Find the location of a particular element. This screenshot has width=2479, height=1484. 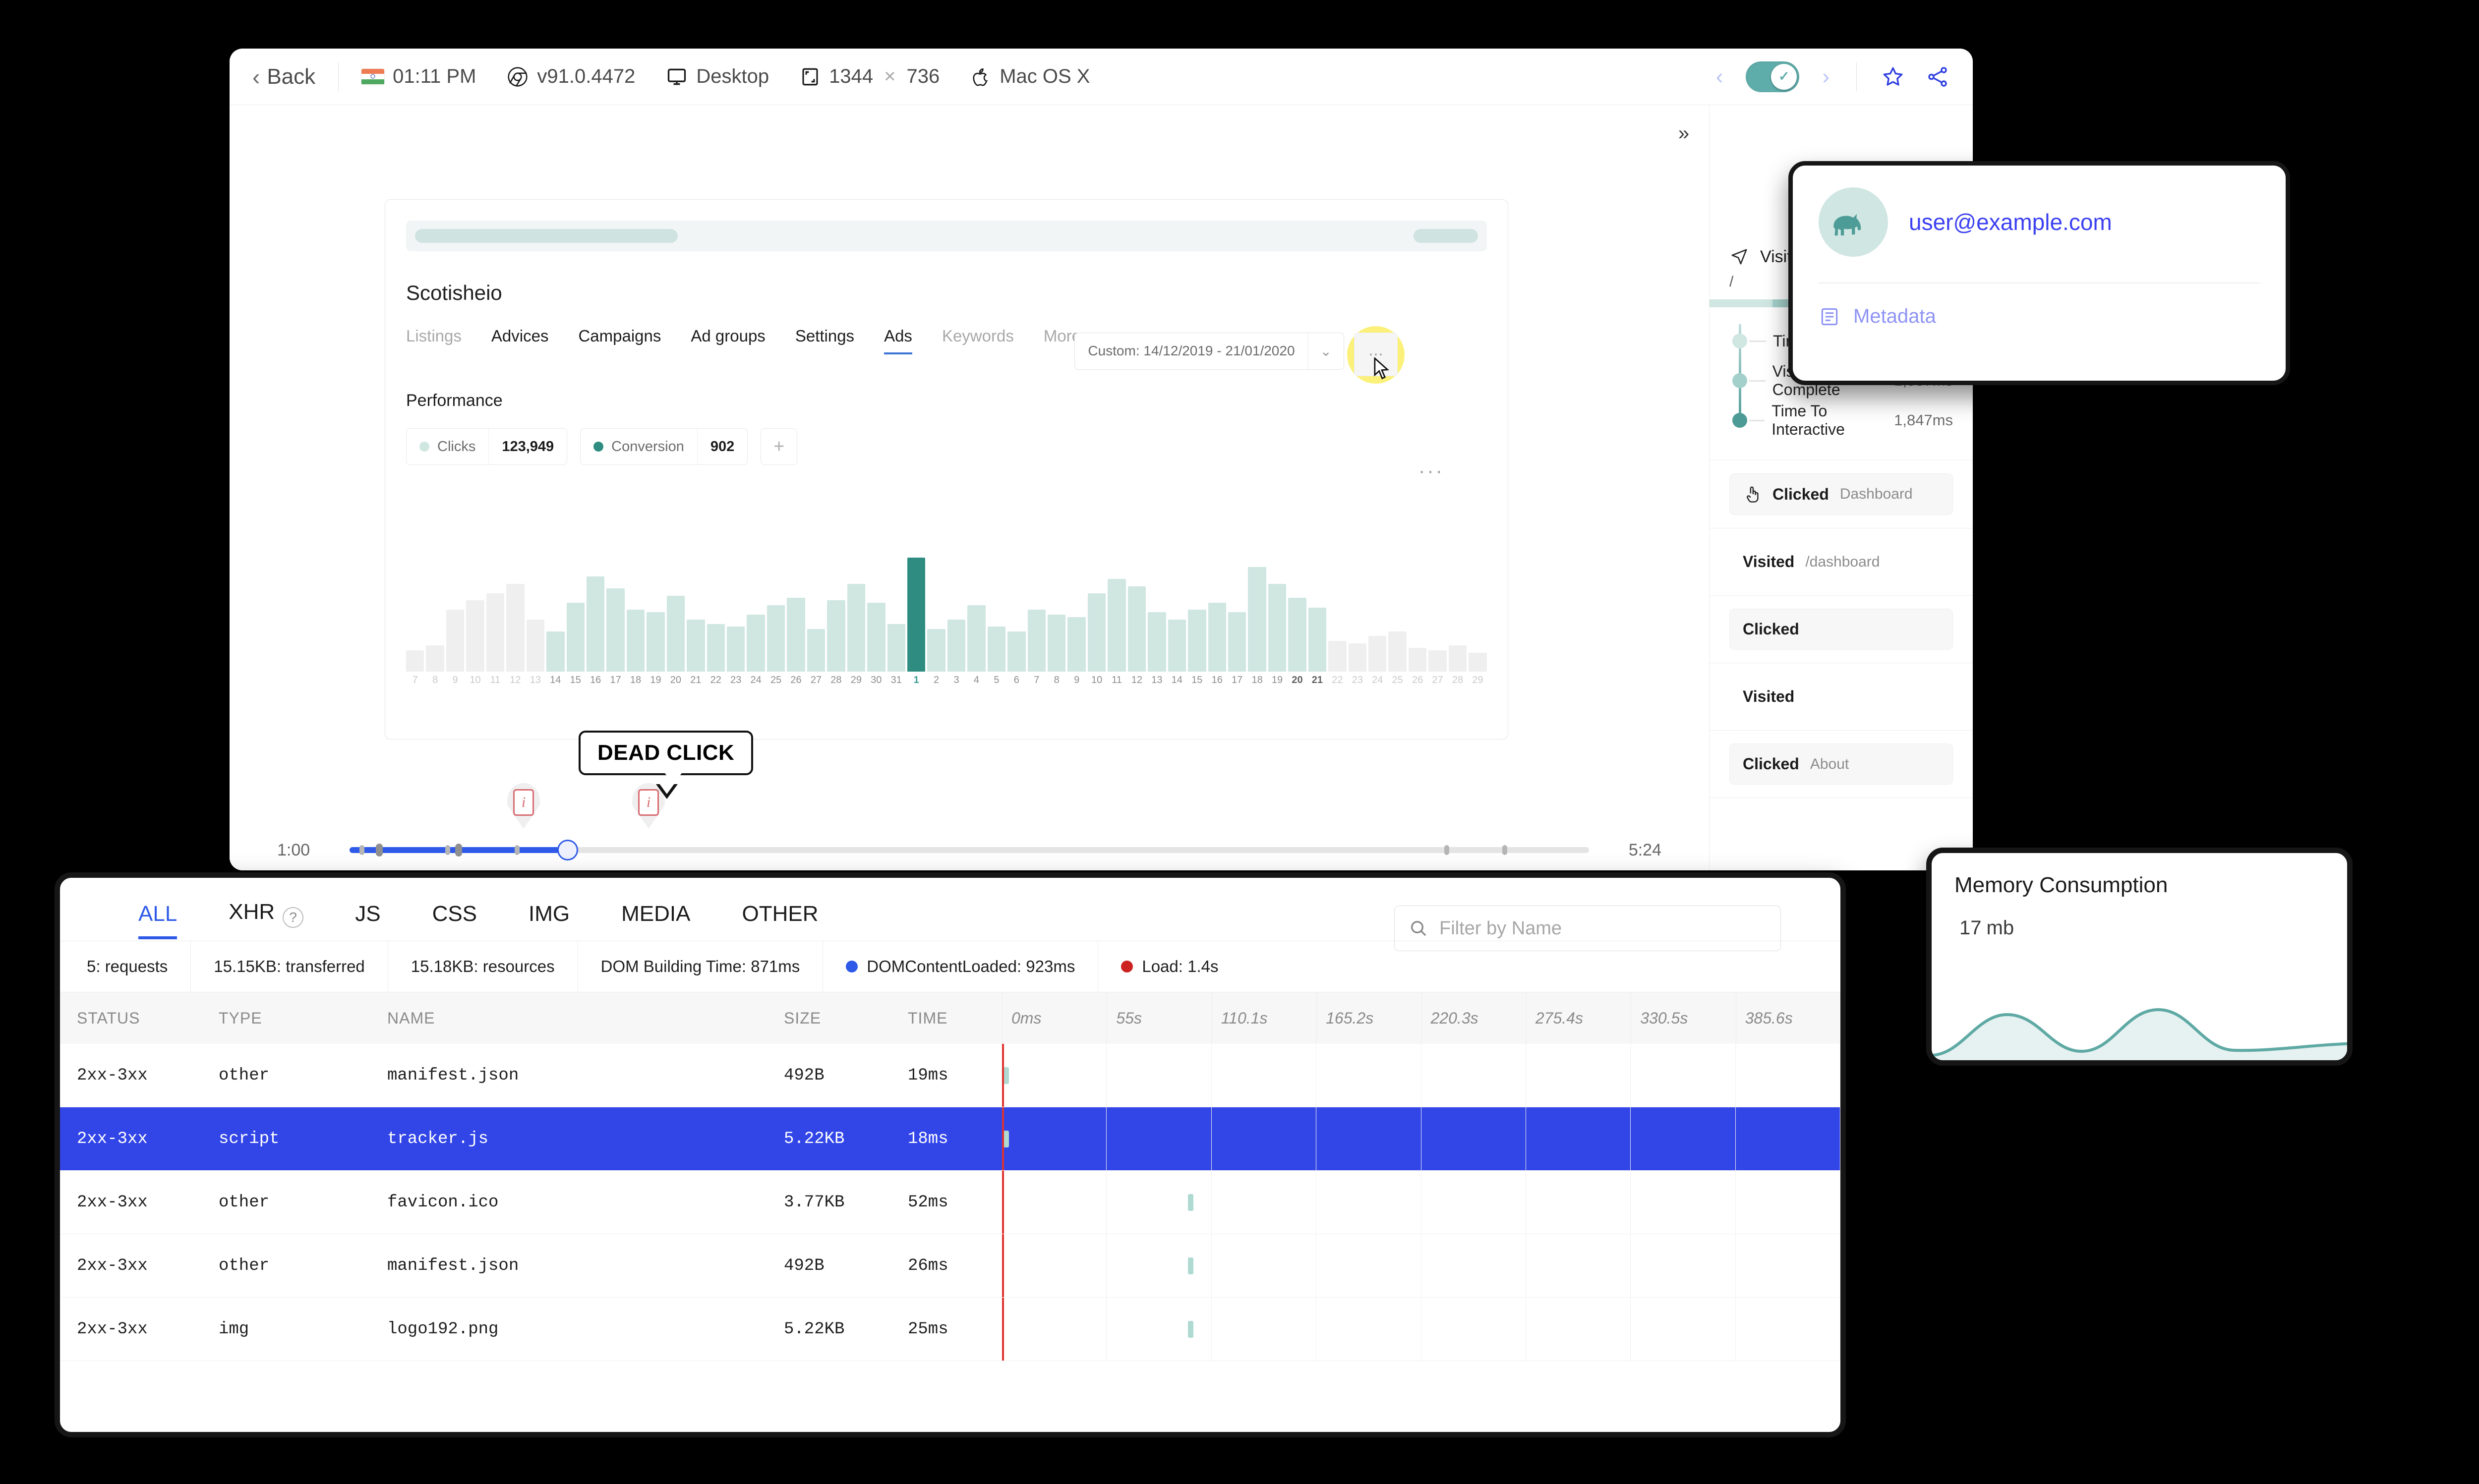

event-row-visited-2: Visited is located at coordinates (1841, 697).